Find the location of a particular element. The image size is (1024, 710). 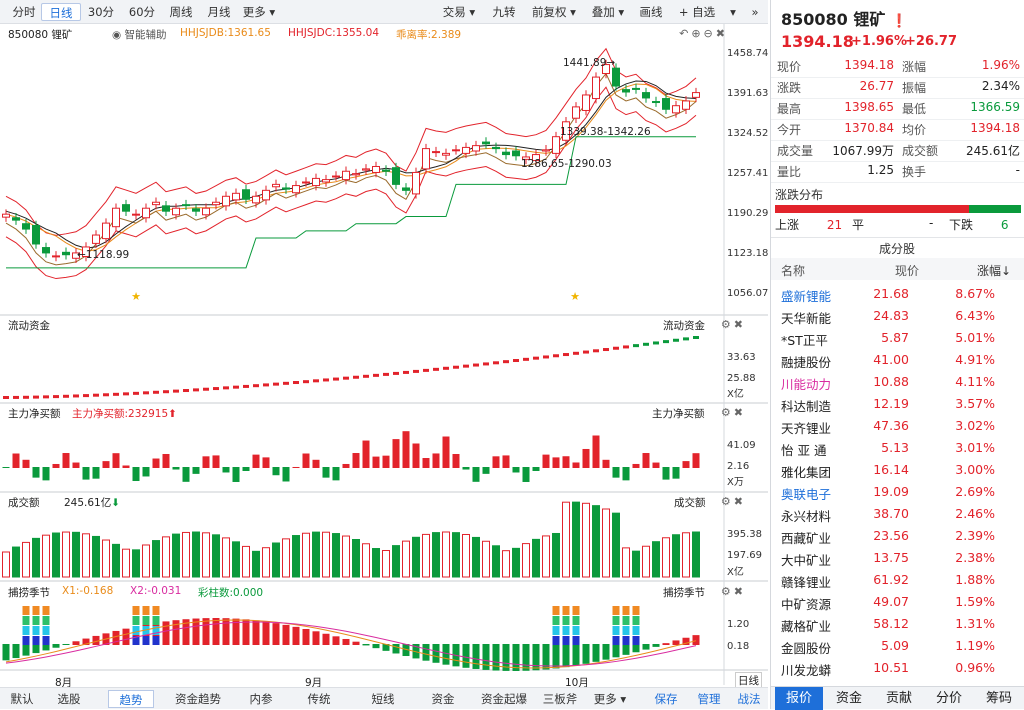

tab-0: 报价 is located at coordinates (799, 698).